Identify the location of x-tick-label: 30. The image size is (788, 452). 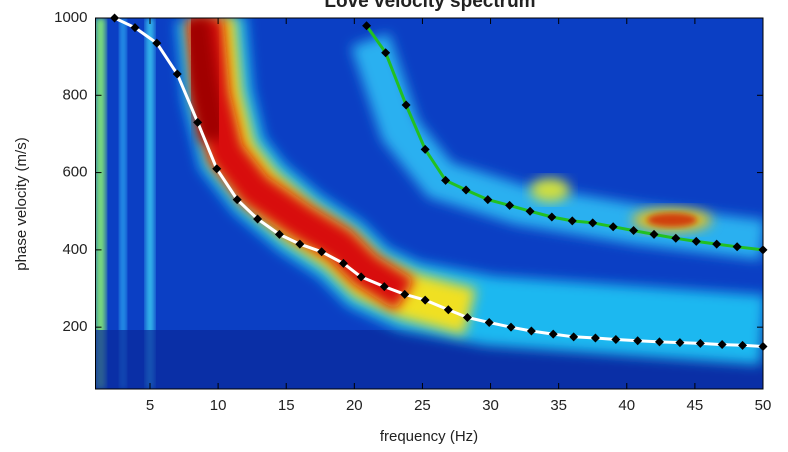
(490, 405).